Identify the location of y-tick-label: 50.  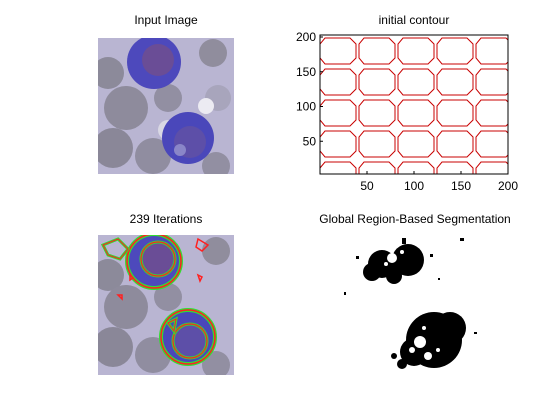
(310, 141).